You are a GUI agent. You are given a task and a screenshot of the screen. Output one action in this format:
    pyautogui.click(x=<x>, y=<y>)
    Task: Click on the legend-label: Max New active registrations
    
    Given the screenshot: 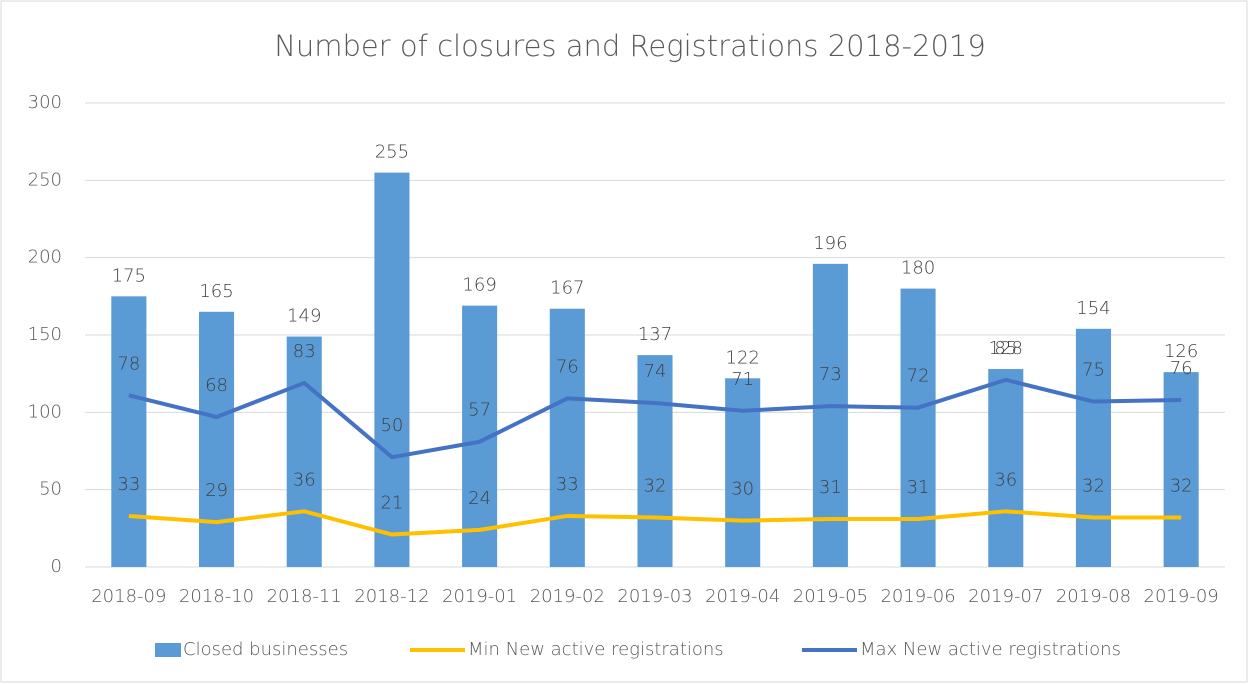 What is the action you would take?
    pyautogui.click(x=990, y=649)
    